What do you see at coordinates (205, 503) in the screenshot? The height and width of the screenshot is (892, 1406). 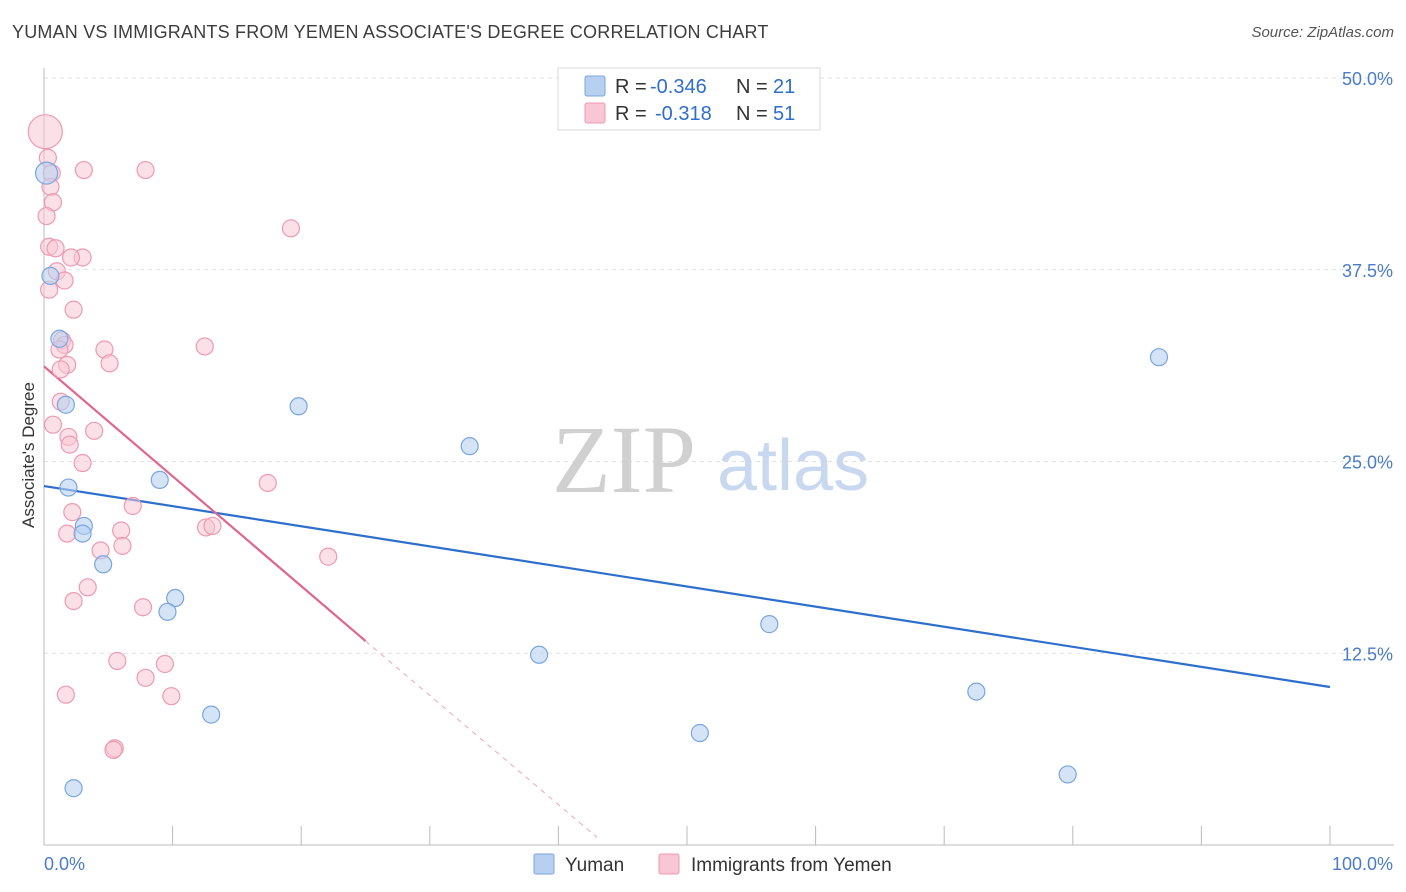 I see `yemen-trend-line` at bounding box center [205, 503].